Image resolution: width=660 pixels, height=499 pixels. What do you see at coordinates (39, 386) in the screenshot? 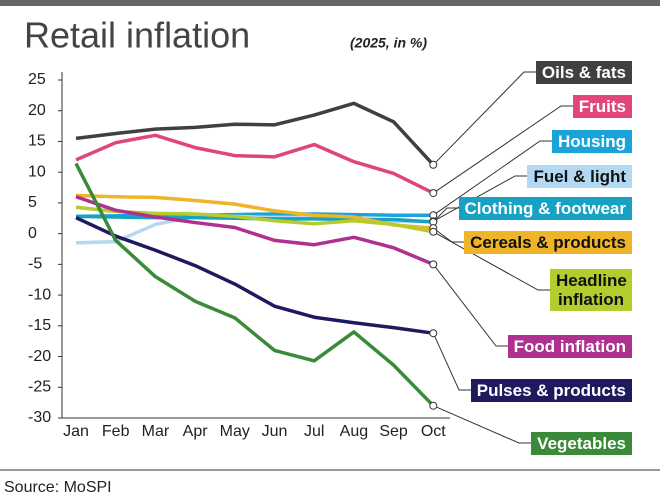
I see `y-tick-label: -25` at bounding box center [39, 386].